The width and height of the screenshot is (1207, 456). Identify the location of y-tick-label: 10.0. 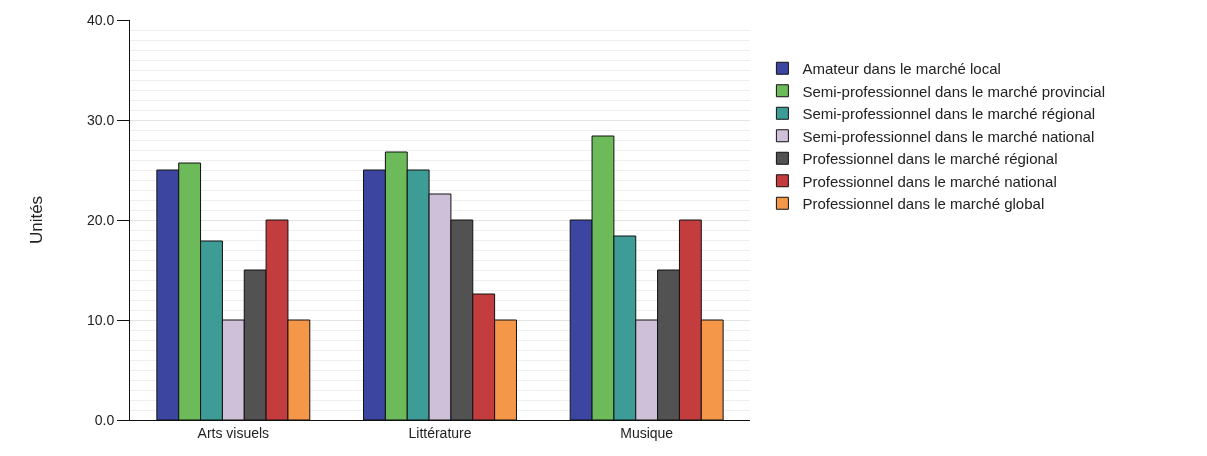
(100, 319).